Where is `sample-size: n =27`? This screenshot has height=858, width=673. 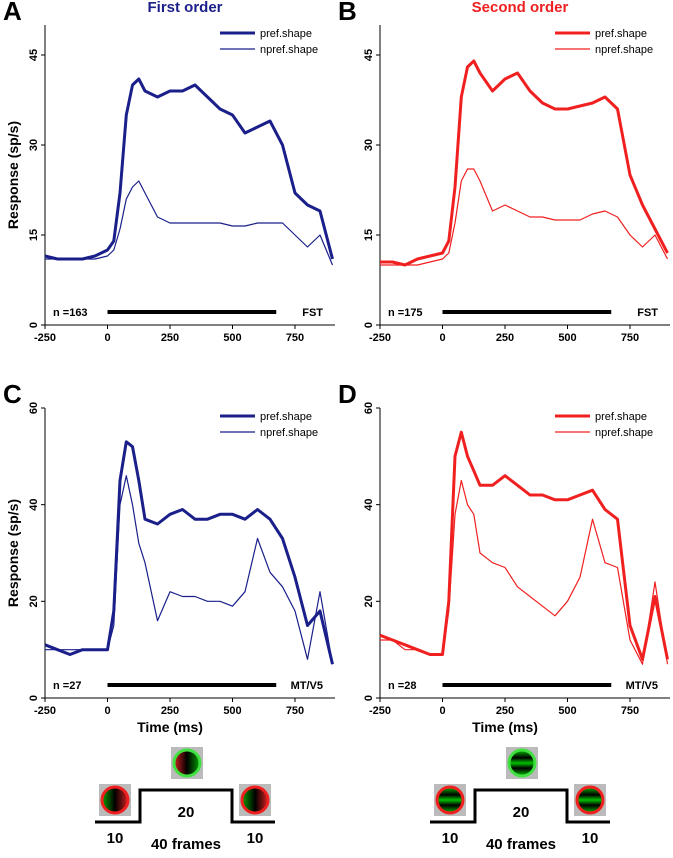
sample-size: n =27 is located at coordinates (67, 686).